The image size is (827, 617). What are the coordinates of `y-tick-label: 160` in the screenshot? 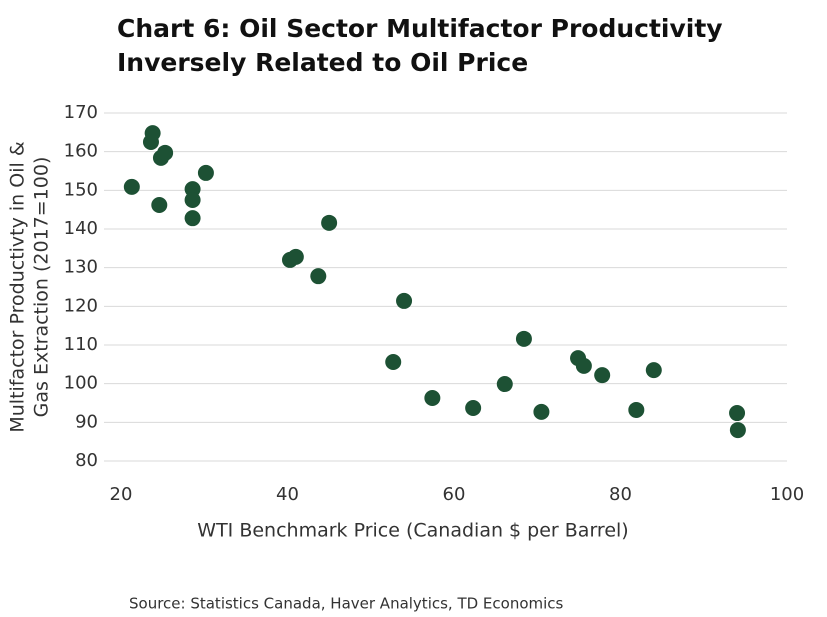 It's located at (81, 151).